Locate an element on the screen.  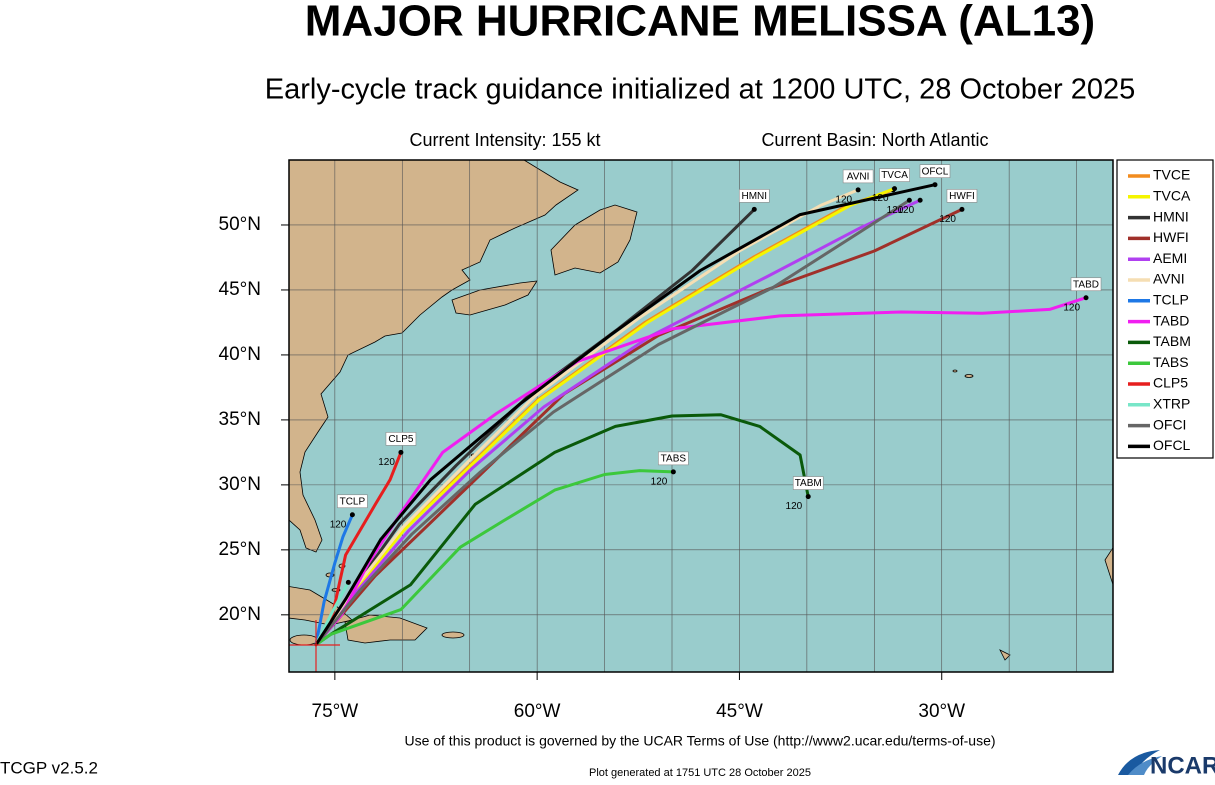
legend-label: OFCL is located at coordinates (1172, 445).